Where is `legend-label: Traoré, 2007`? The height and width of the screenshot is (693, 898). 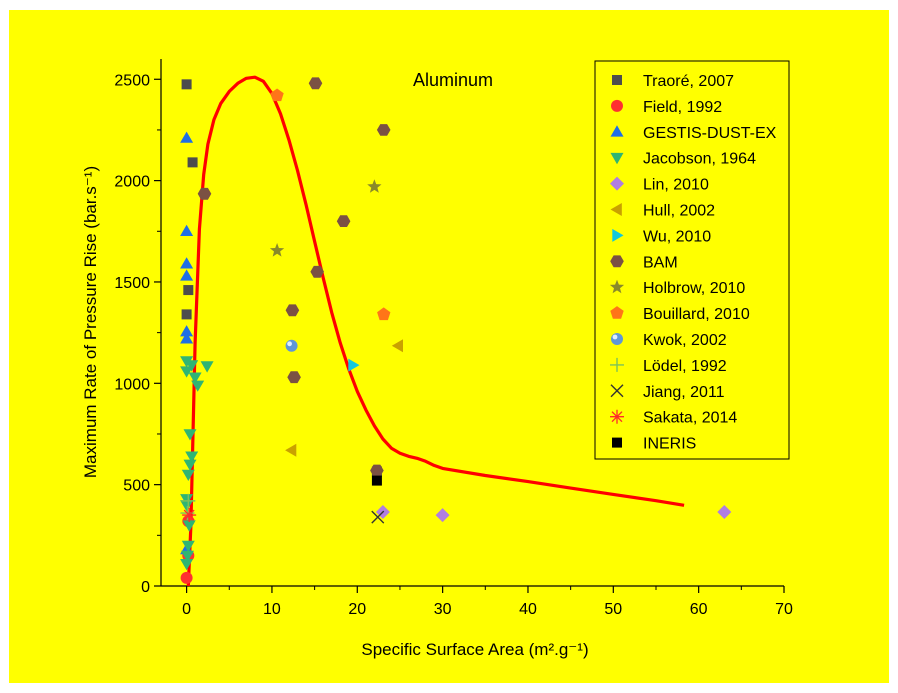 legend-label: Traoré, 2007 is located at coordinates (688, 81).